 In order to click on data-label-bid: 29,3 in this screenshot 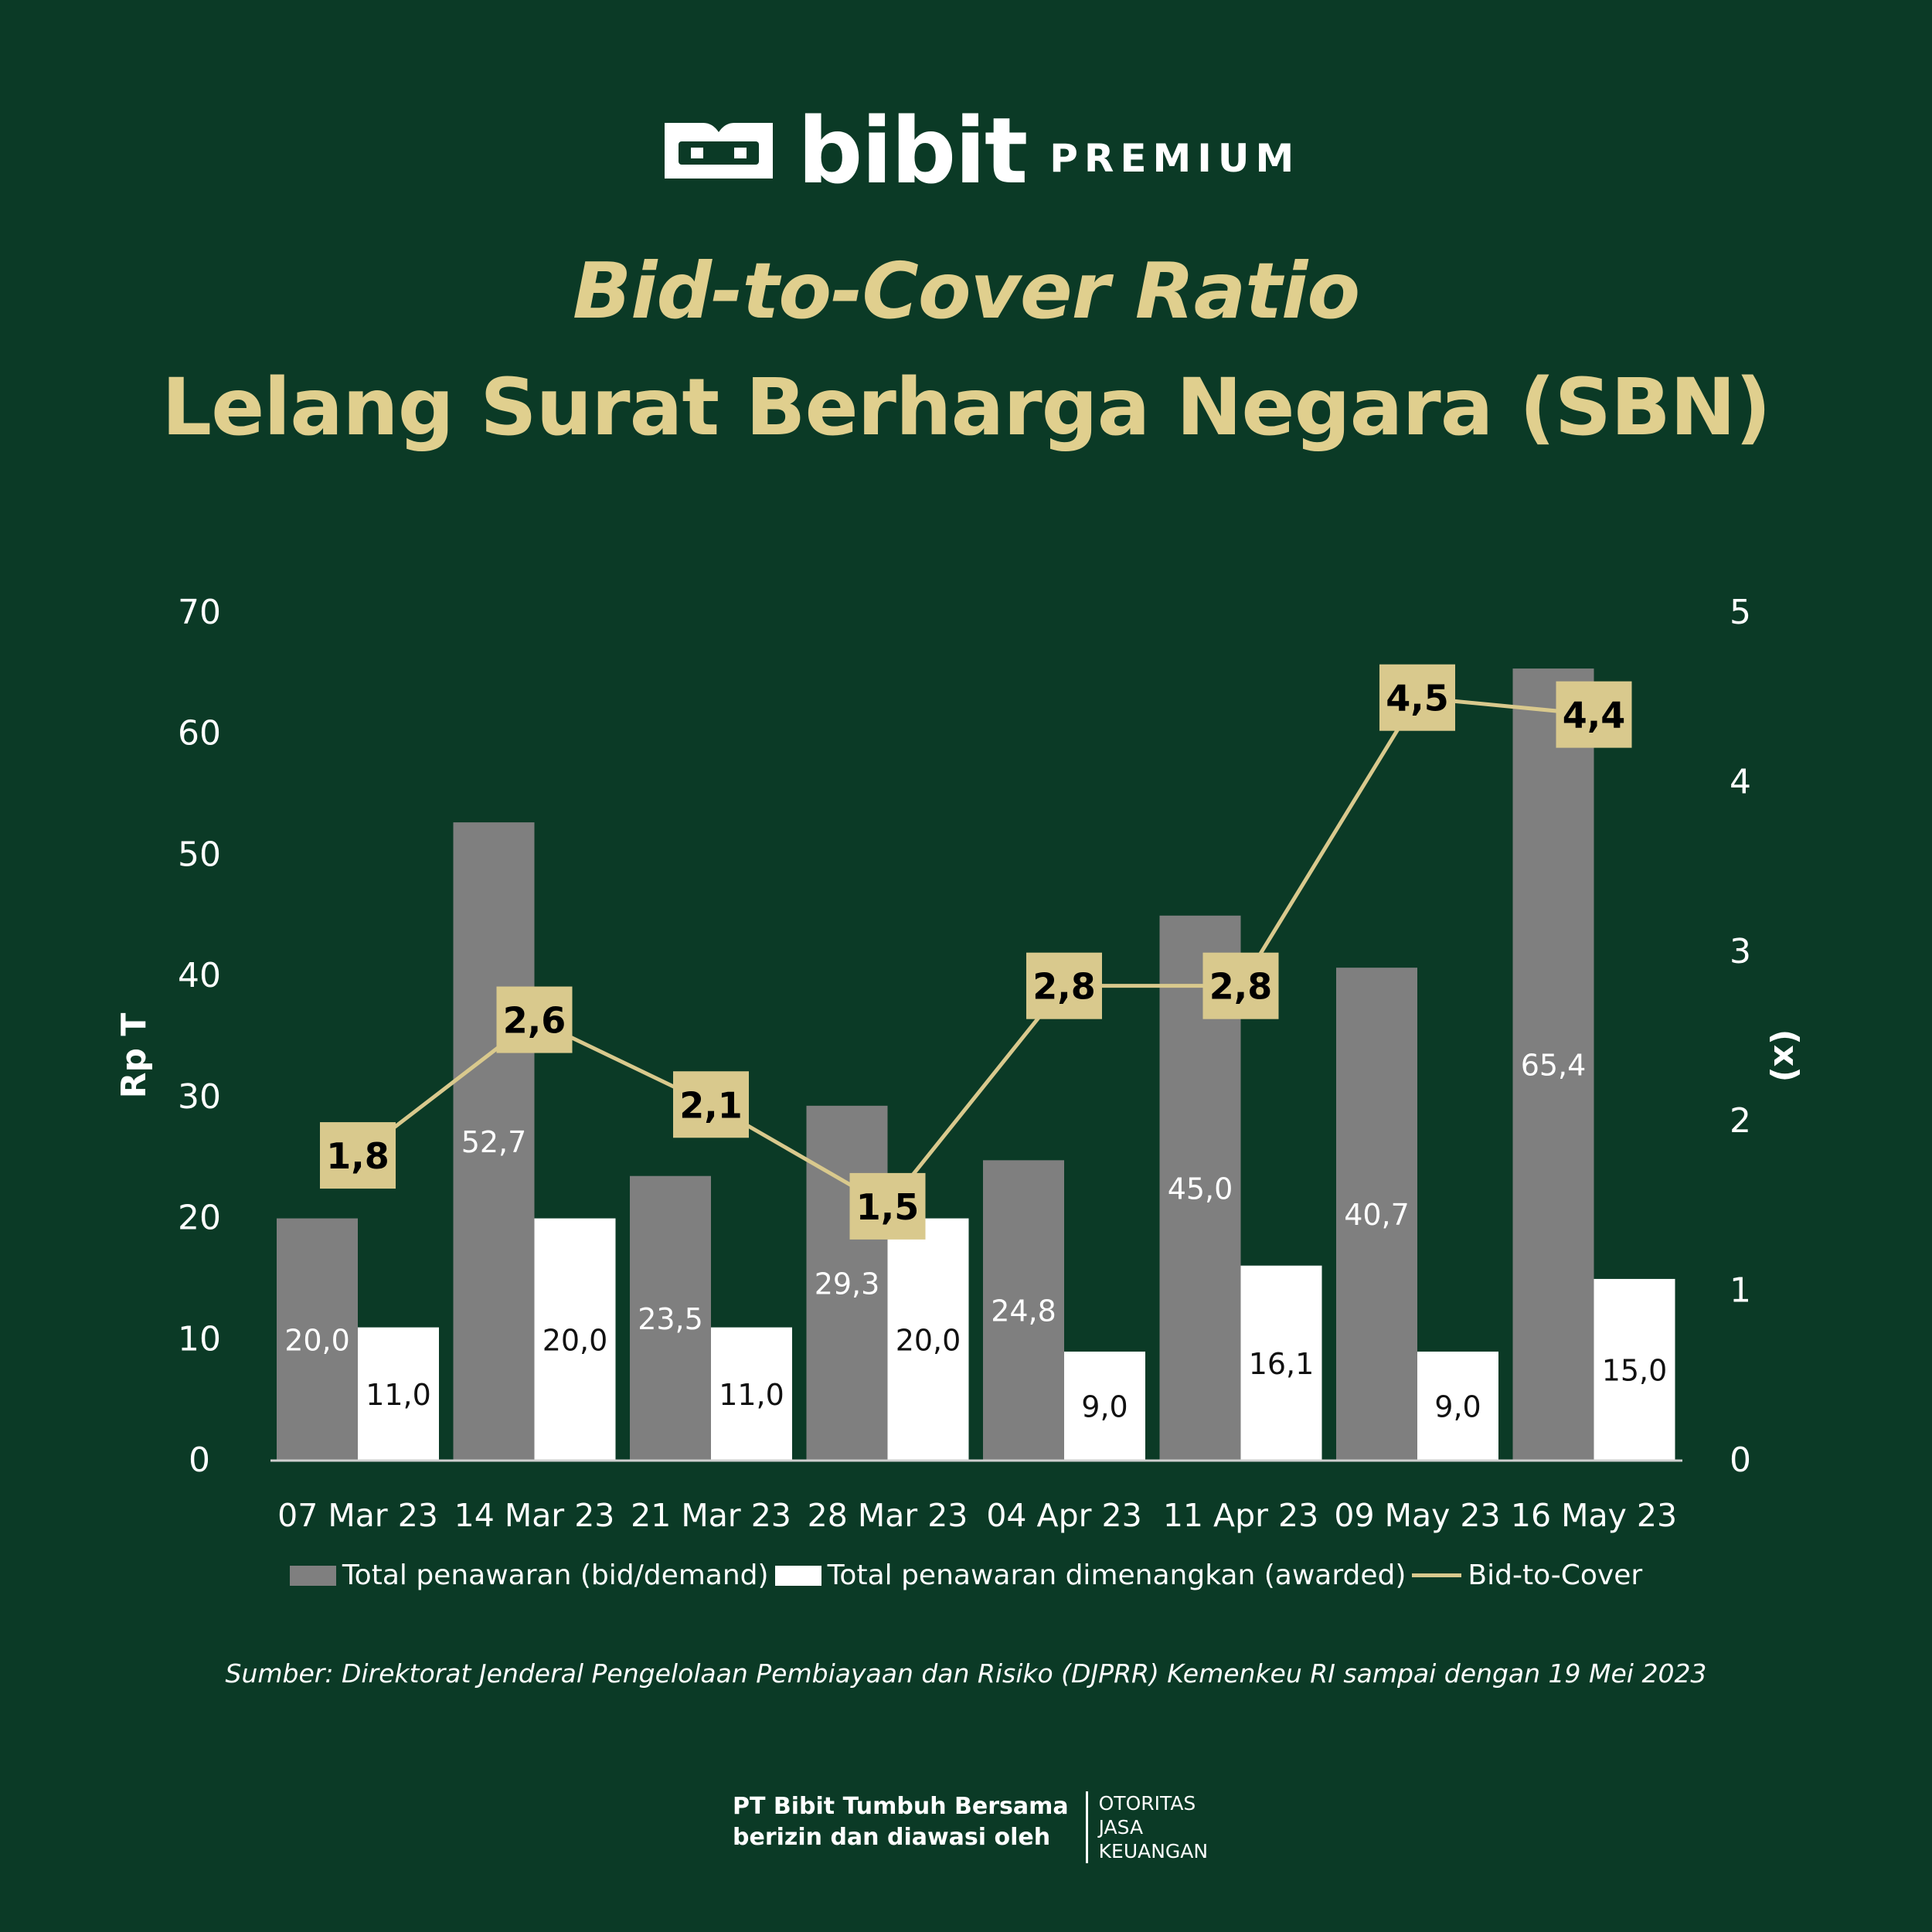, I will do `click(848, 1284)`.